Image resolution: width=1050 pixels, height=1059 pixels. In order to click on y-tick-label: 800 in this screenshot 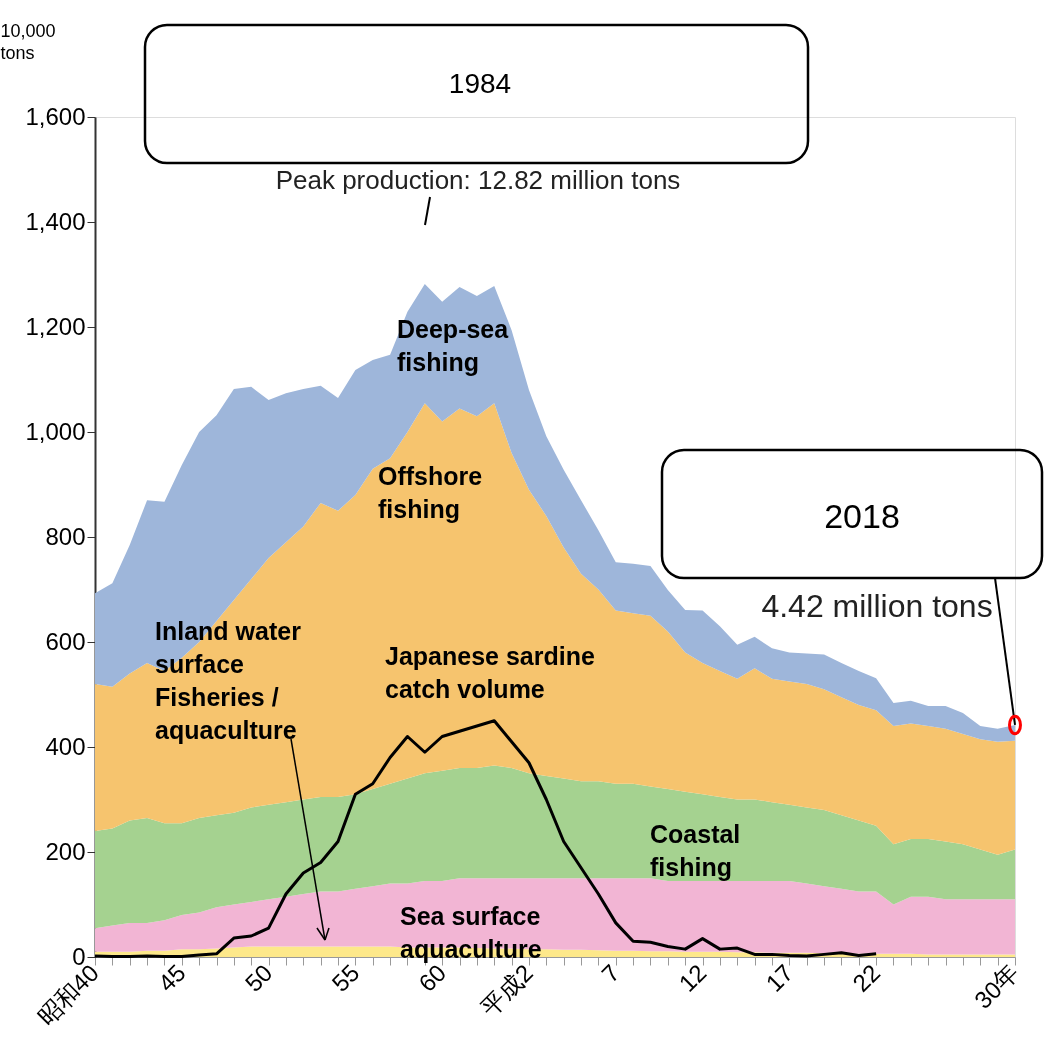, I will do `click(65, 536)`.